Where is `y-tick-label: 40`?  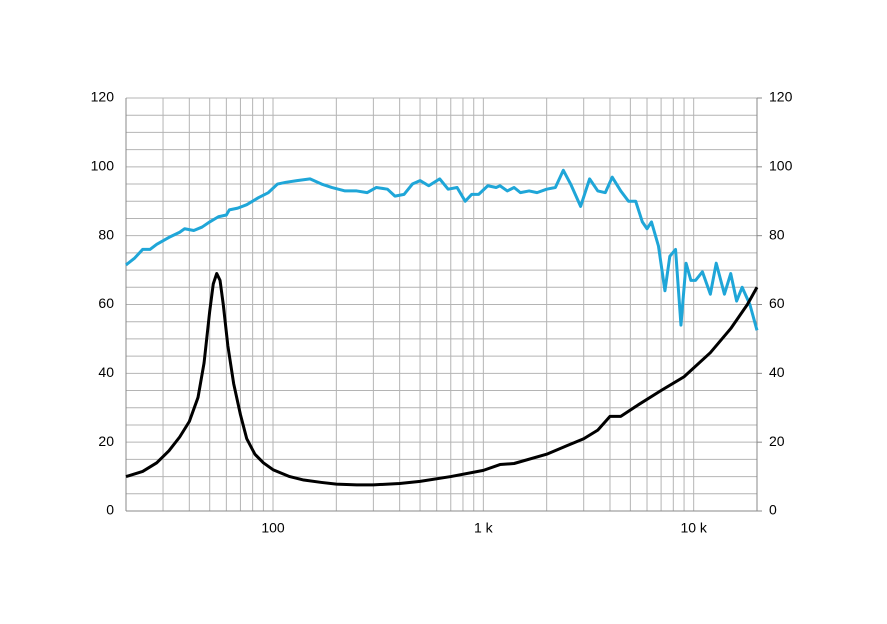
y-tick-label: 40 is located at coordinates (106, 372).